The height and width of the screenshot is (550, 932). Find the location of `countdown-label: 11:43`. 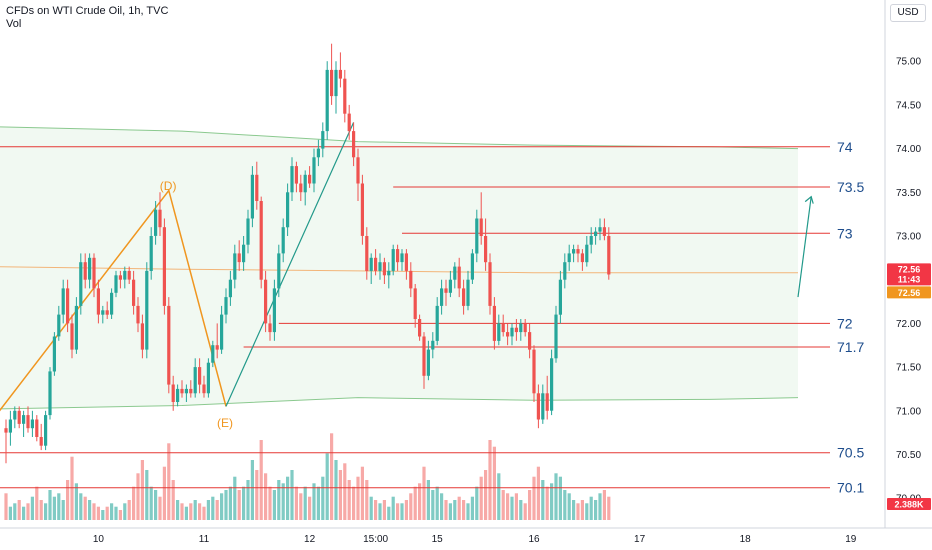

countdown-label: 11:43 is located at coordinates (909, 279).